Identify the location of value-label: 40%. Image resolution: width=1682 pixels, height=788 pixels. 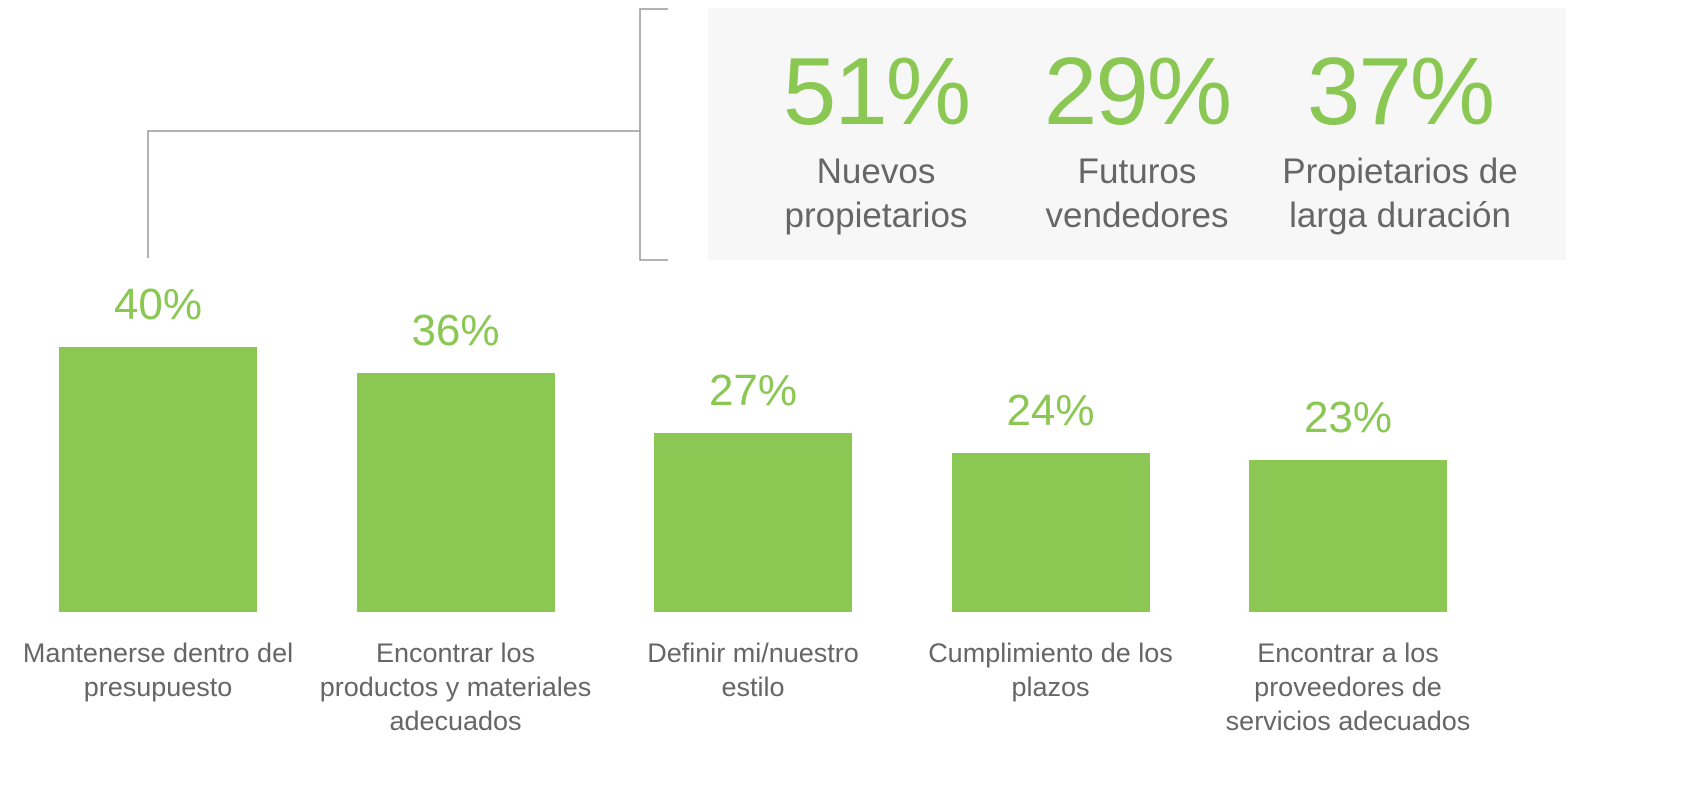
(158, 304).